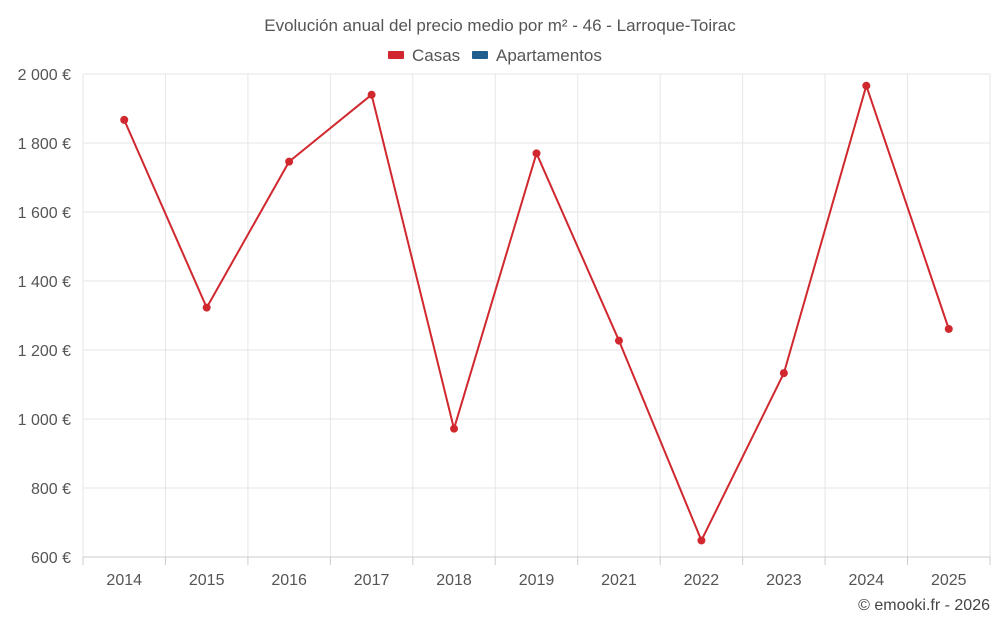 This screenshot has width=1000, height=625. I want to click on x-tick-label: 2016, so click(289, 580).